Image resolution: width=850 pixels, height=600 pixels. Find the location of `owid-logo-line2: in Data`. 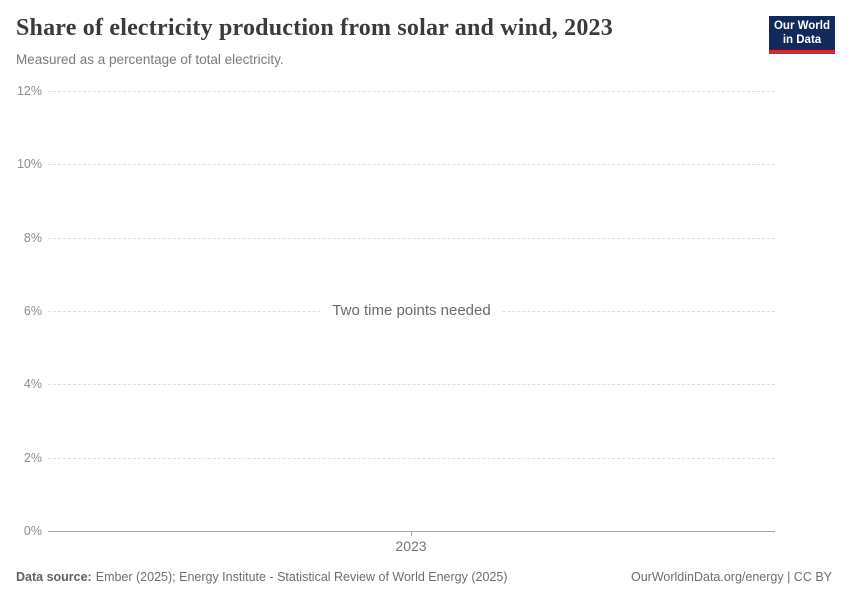

owid-logo-line2: in Data is located at coordinates (802, 40).